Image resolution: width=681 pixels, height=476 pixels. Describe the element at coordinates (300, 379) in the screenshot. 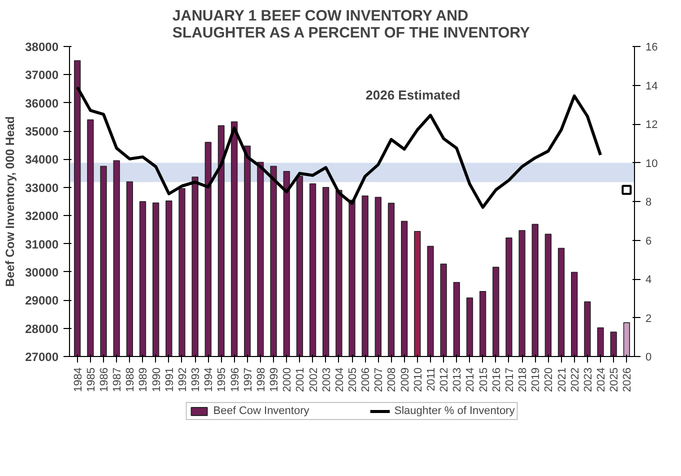

I see `x-tick-label: 2001` at that location.